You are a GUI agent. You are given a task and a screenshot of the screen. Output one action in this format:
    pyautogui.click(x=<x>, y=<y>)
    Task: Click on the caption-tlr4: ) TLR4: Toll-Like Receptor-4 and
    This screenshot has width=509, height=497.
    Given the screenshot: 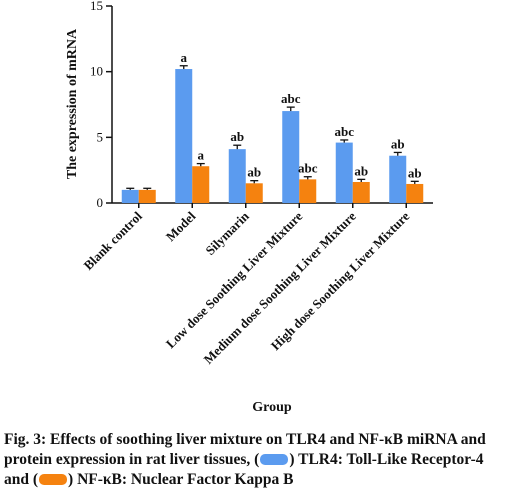 What is the action you would take?
    pyautogui.click(x=244, y=469)
    